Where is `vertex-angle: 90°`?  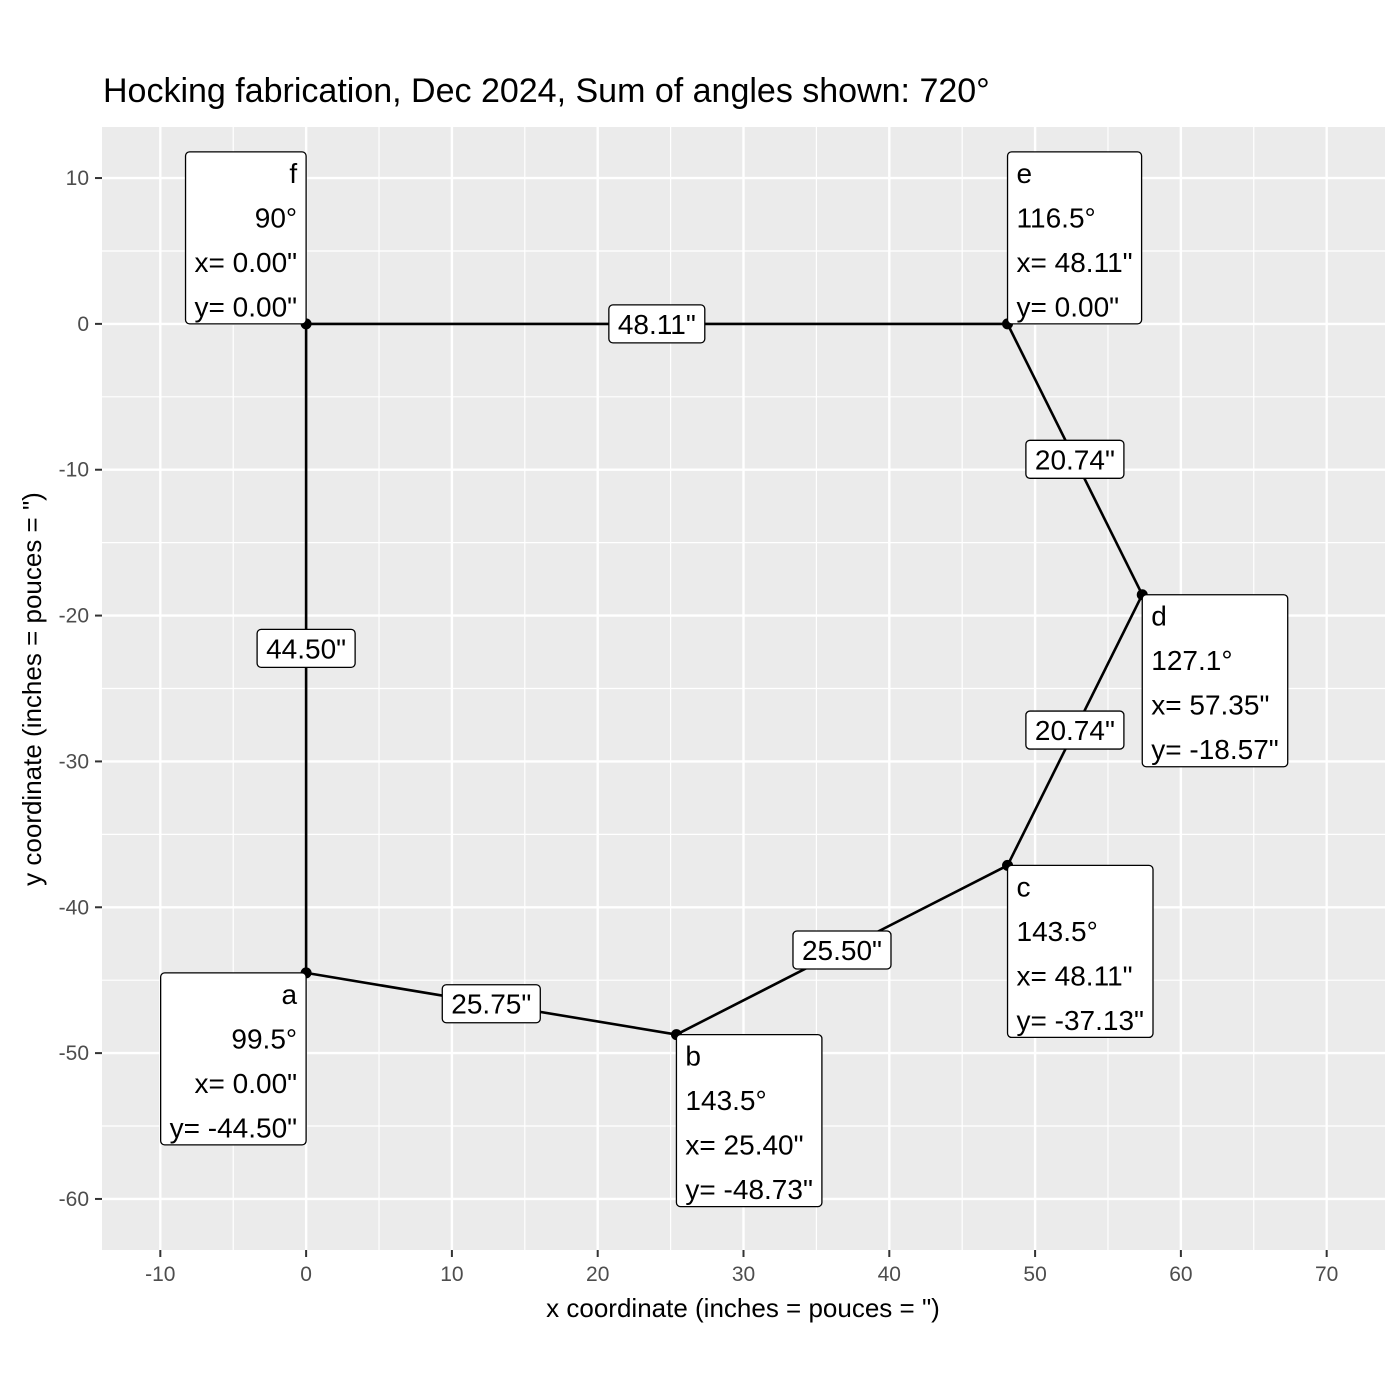 vertex-angle: 90° is located at coordinates (276, 217).